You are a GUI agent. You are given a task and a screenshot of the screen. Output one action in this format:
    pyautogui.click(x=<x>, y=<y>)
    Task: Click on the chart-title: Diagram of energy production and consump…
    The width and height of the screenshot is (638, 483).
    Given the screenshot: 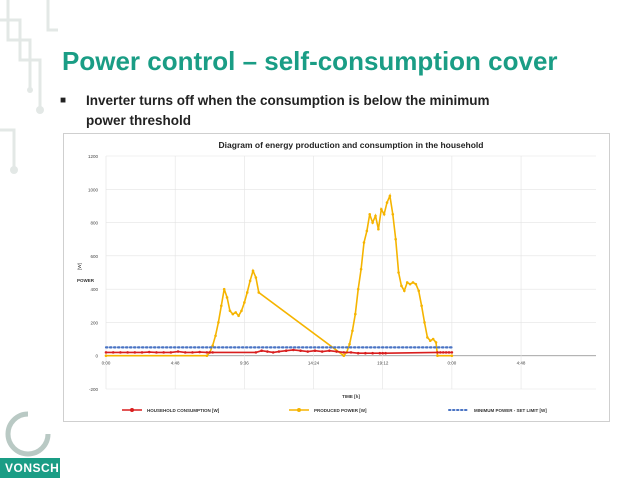 What is the action you would take?
    pyautogui.click(x=351, y=145)
    